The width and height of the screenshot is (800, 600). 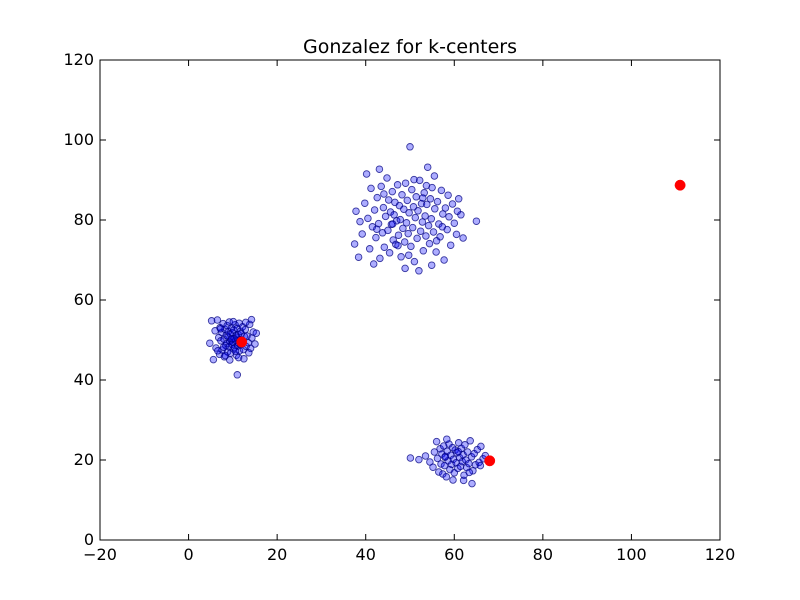 I want to click on y-tick-label: 0, so click(x=89, y=539).